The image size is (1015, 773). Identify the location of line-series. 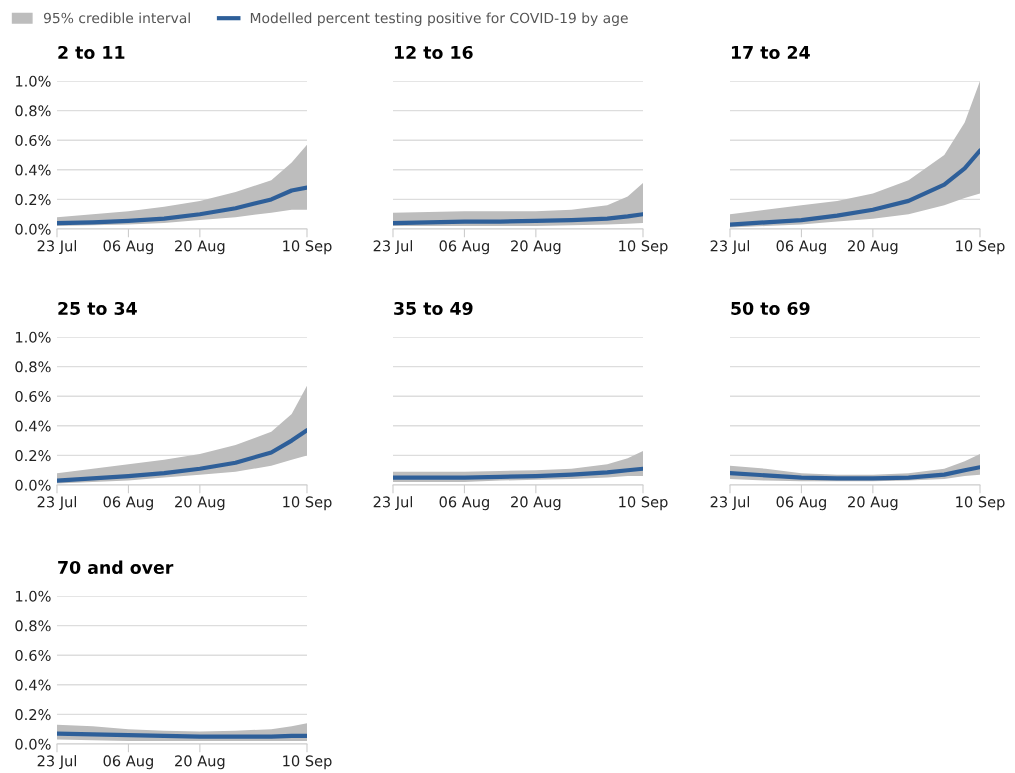
(182, 205).